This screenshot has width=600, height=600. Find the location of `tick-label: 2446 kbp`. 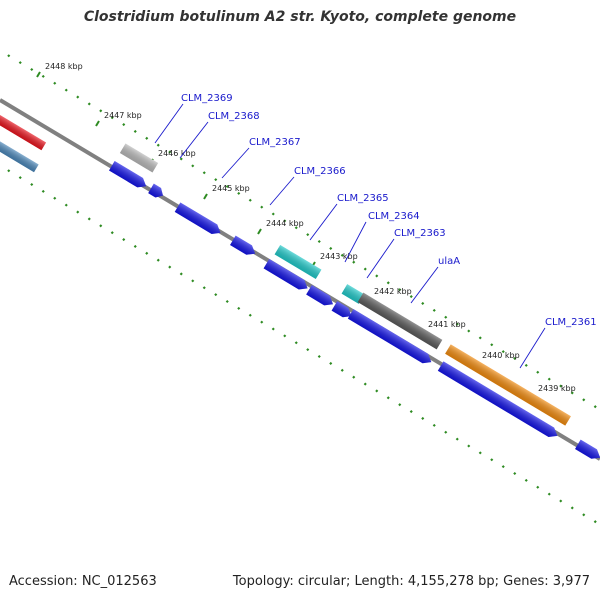

tick-label: 2446 kbp is located at coordinates (177, 153).